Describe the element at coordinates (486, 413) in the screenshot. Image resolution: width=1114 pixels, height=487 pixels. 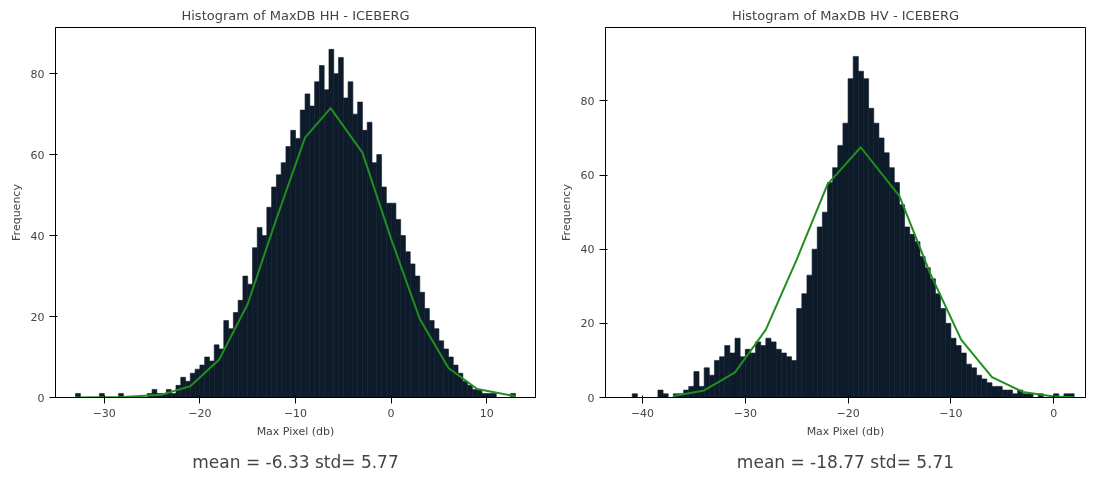
I see `x-tick-label: 10` at that location.